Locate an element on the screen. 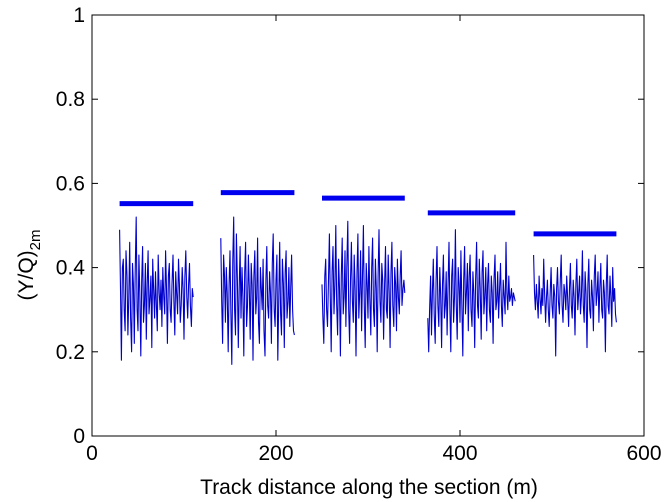 The image size is (669, 502). x-tick-label: 400 is located at coordinates (459, 453).